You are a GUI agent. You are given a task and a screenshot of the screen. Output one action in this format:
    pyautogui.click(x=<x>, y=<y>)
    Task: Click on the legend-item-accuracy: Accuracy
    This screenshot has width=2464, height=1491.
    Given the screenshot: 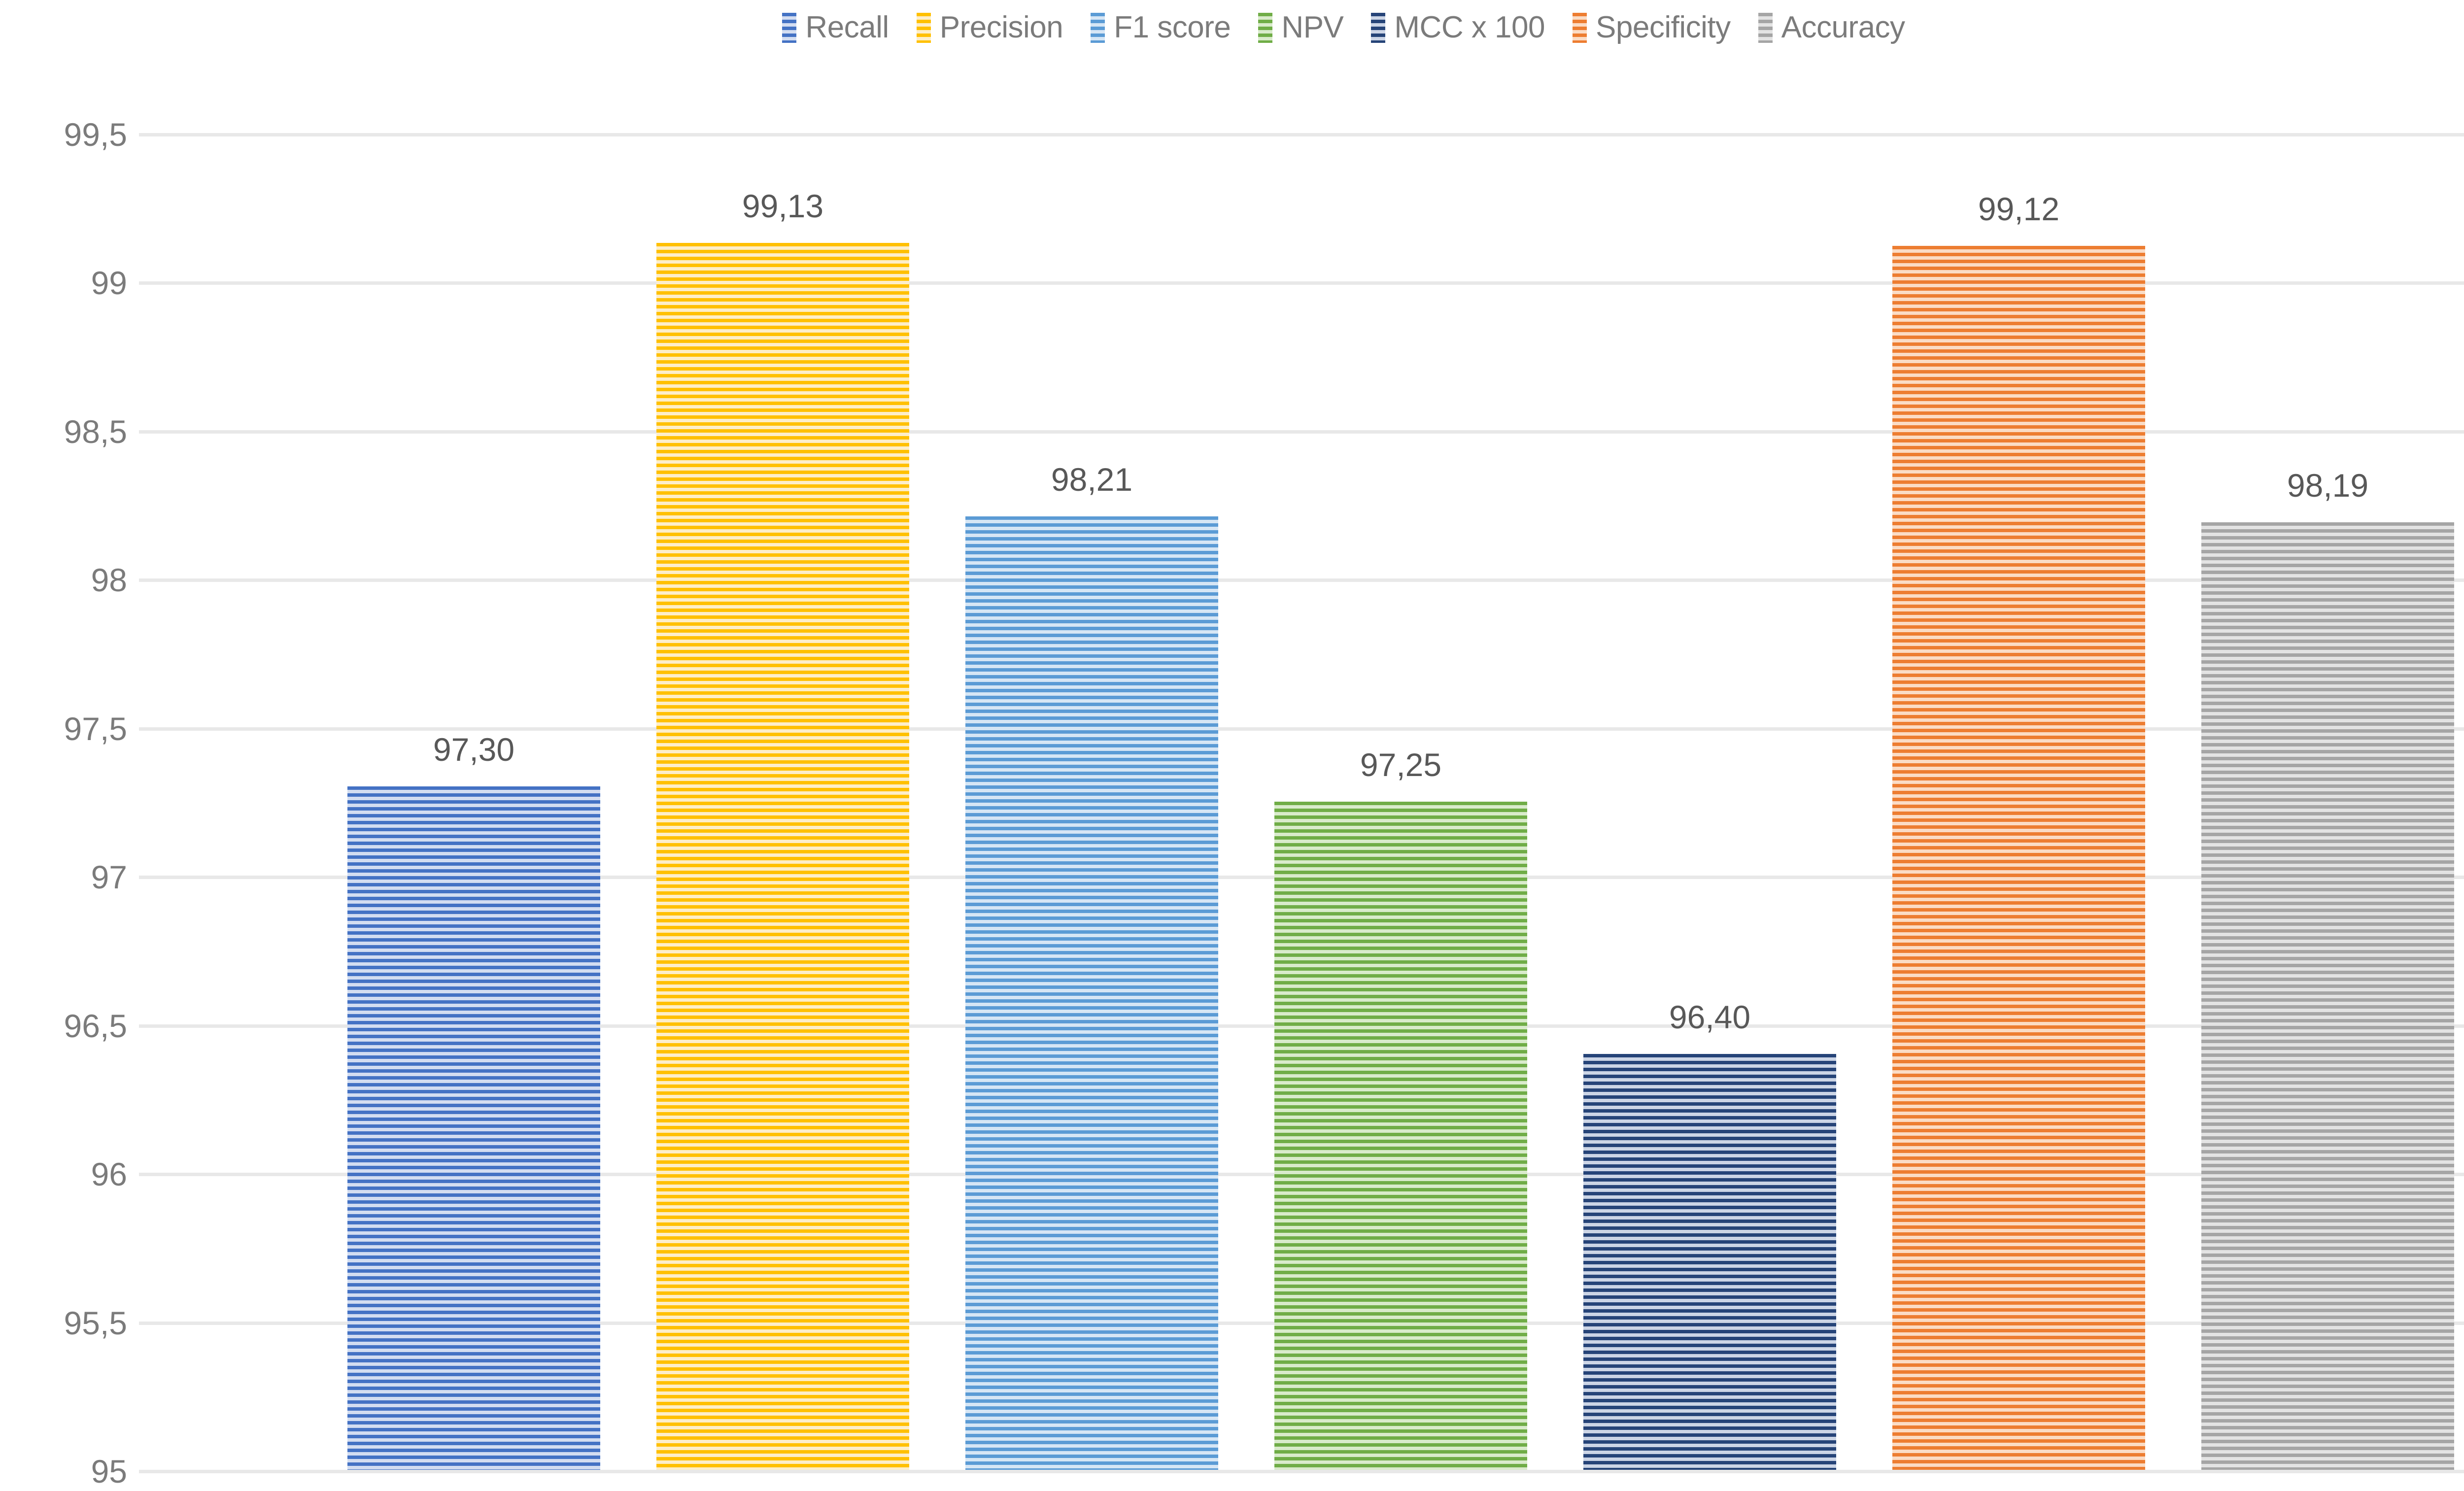 What is the action you would take?
    pyautogui.click(x=1831, y=28)
    